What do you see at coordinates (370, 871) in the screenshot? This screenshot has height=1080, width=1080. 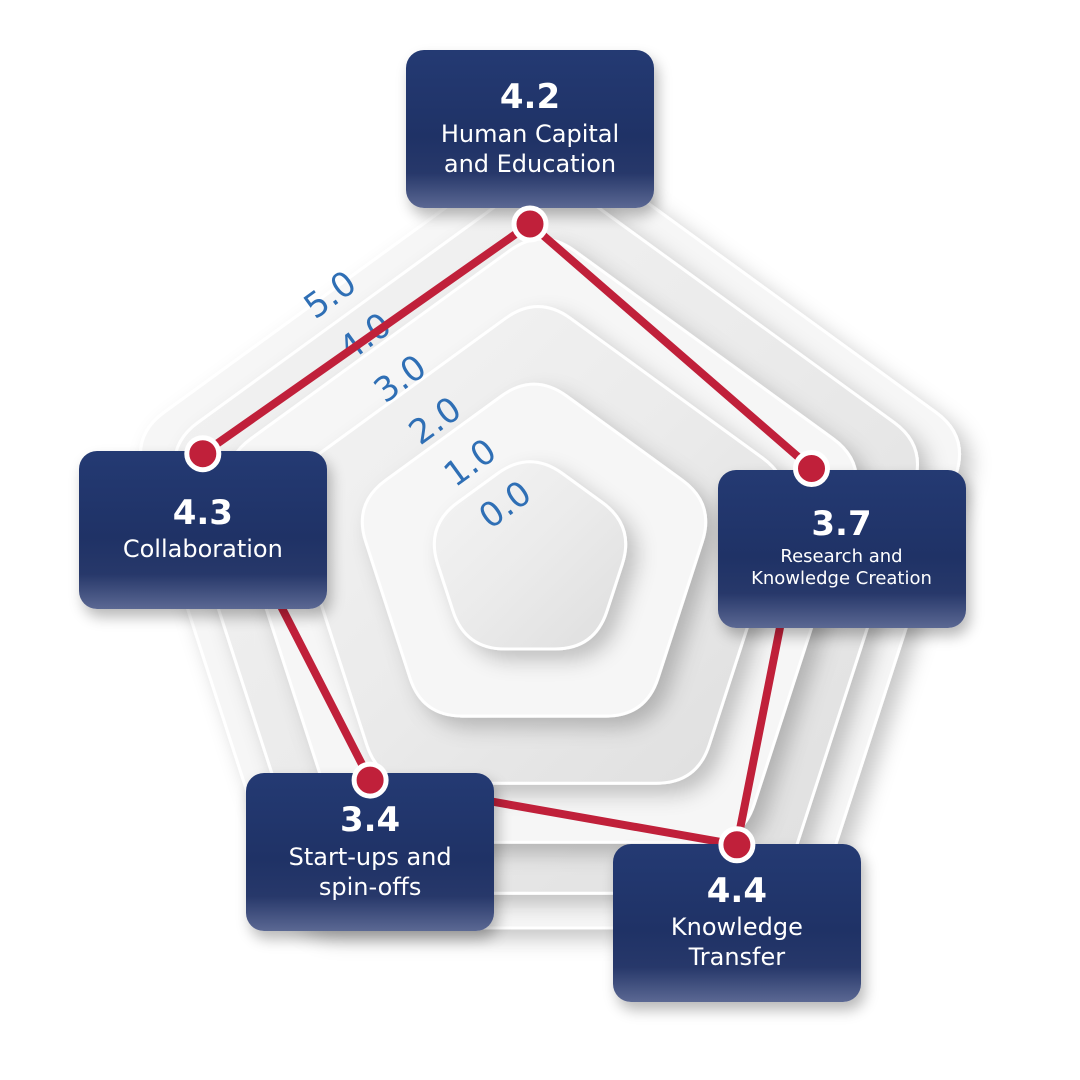 I see `axis-label: Start-ups and spin-offs` at bounding box center [370, 871].